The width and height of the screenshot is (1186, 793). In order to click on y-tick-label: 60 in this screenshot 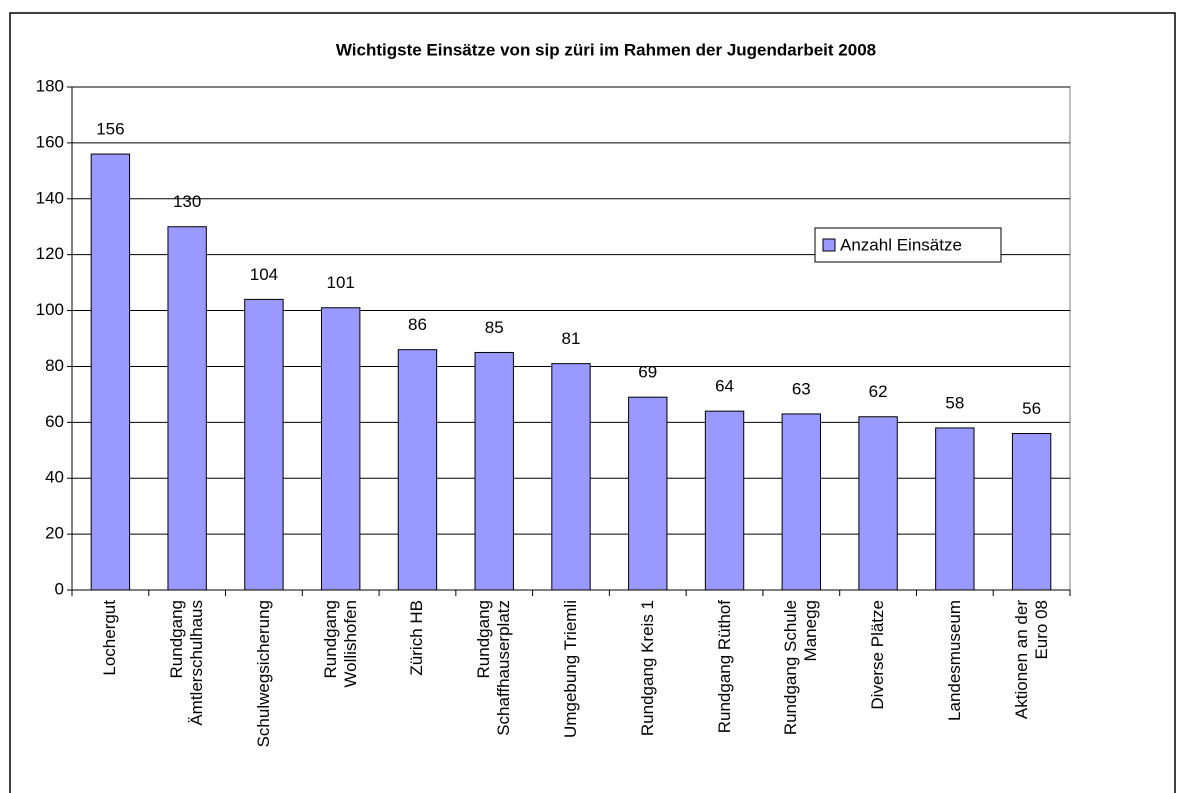, I will do `click(54, 421)`.